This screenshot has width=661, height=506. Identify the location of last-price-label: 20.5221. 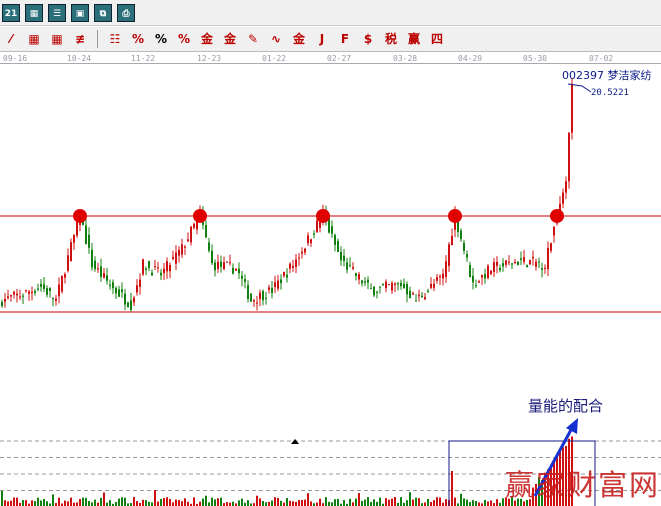
(610, 93).